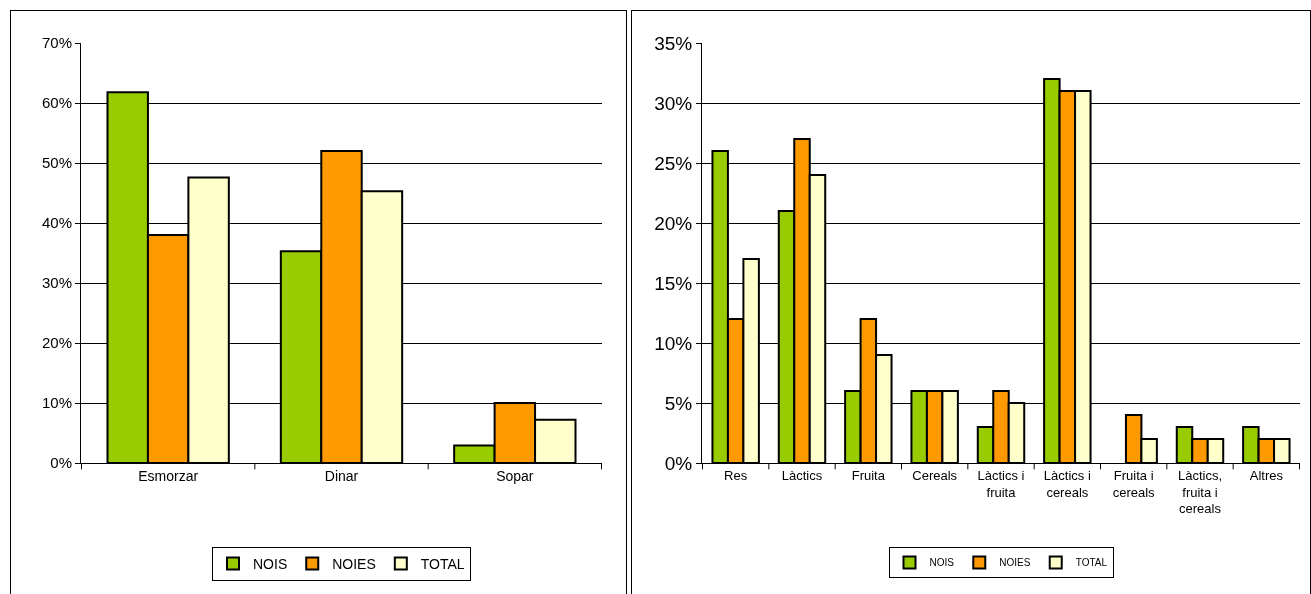 This screenshot has height=594, width=1311. What do you see at coordinates (678, 403) in the screenshot?
I see `y-tick-label: 5%` at bounding box center [678, 403].